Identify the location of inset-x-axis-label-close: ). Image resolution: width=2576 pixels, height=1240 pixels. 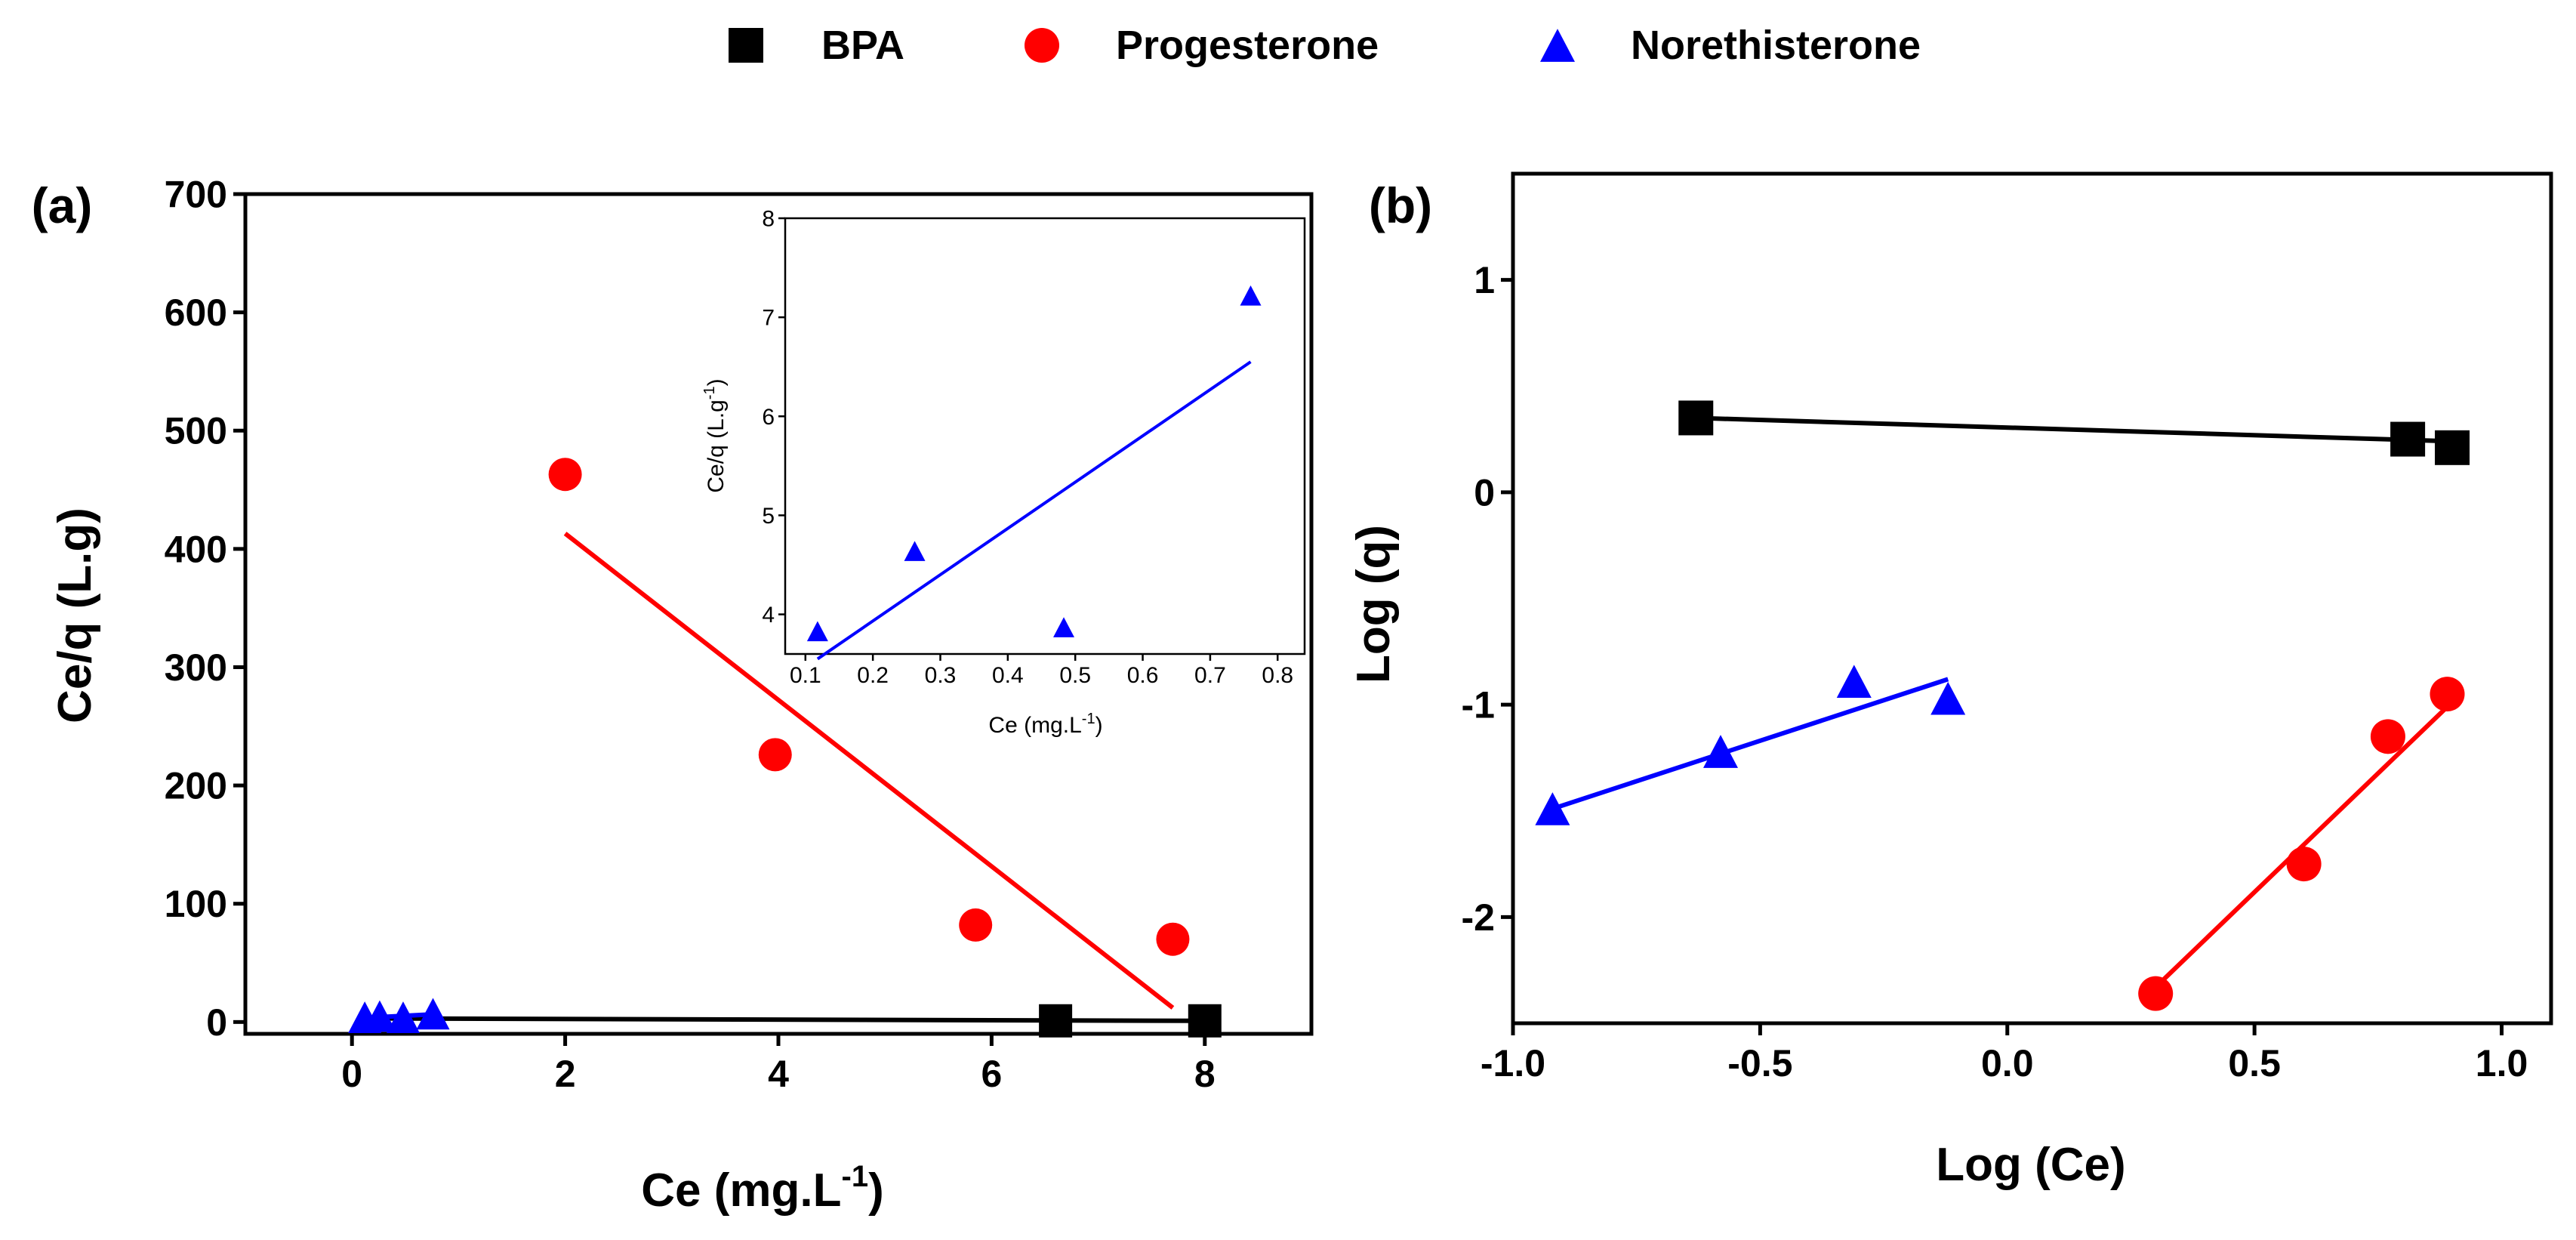
(1099, 725).